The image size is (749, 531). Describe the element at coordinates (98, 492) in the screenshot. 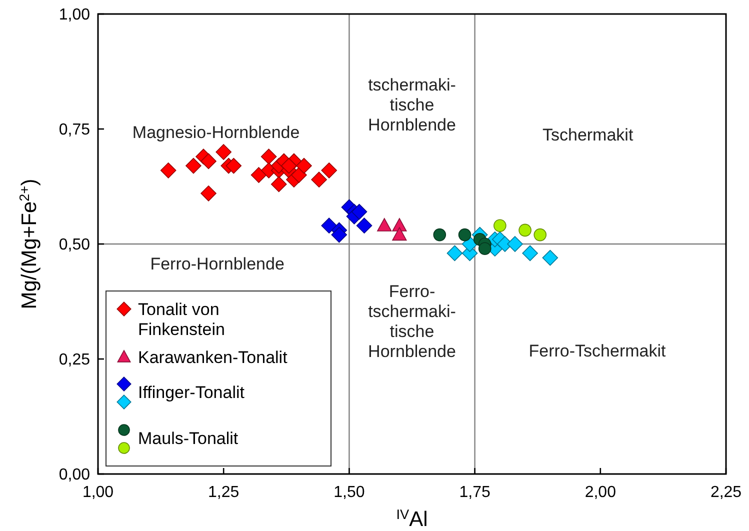

I see `x-tick-label: 1,00` at that location.